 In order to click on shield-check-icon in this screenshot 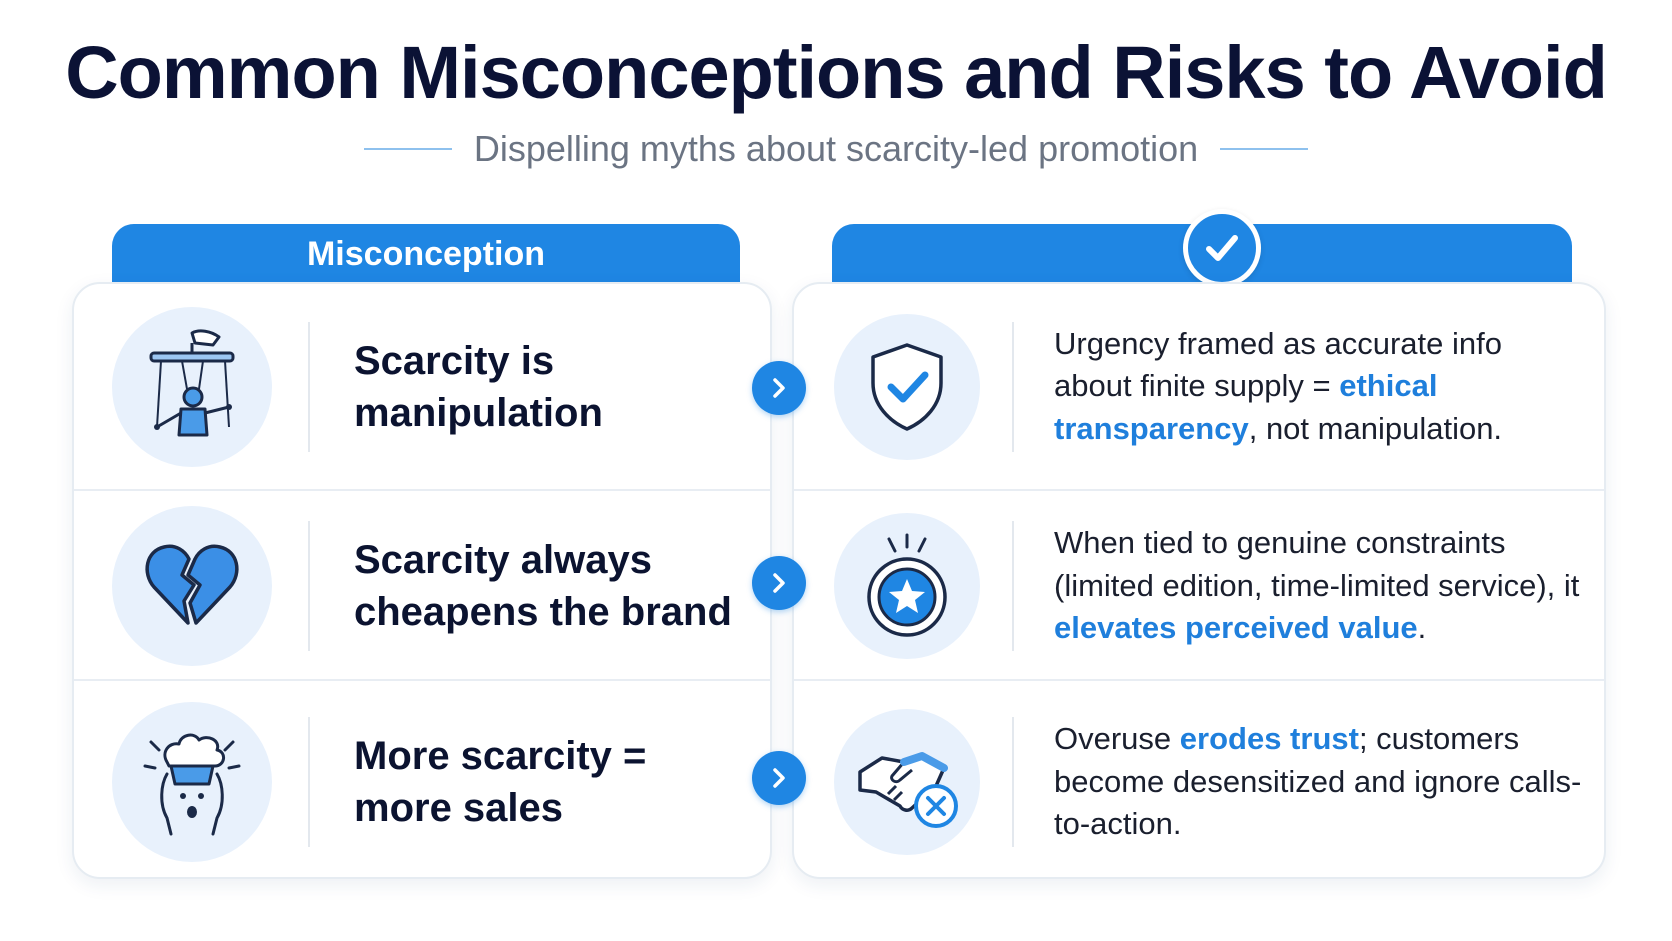, I will do `click(907, 386)`.